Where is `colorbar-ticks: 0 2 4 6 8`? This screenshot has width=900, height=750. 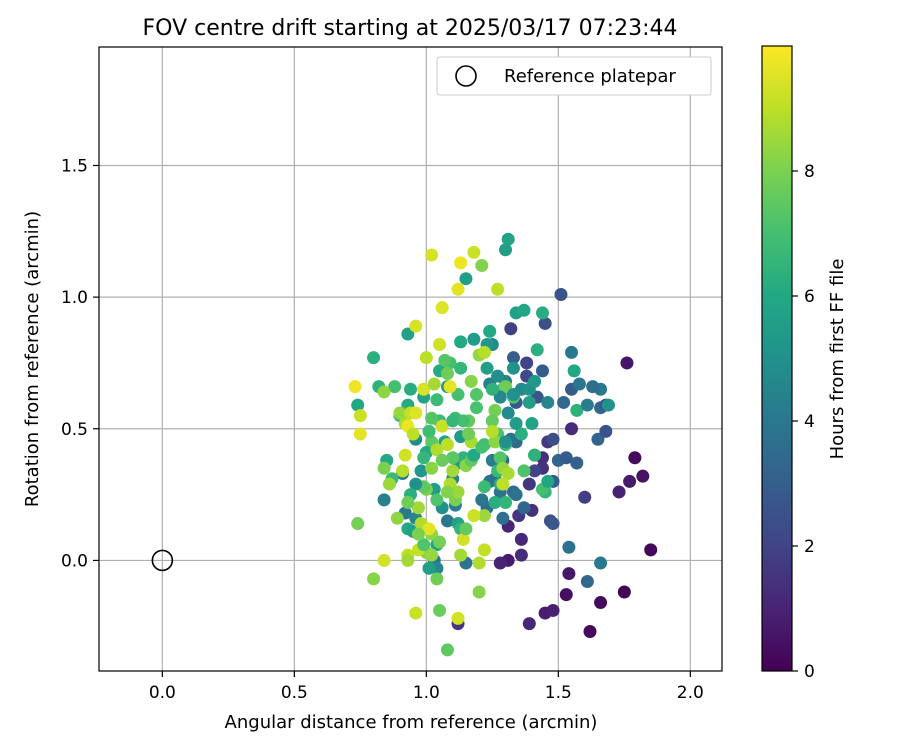
colorbar-ticks: 0 2 4 6 8 is located at coordinates (803, 422).